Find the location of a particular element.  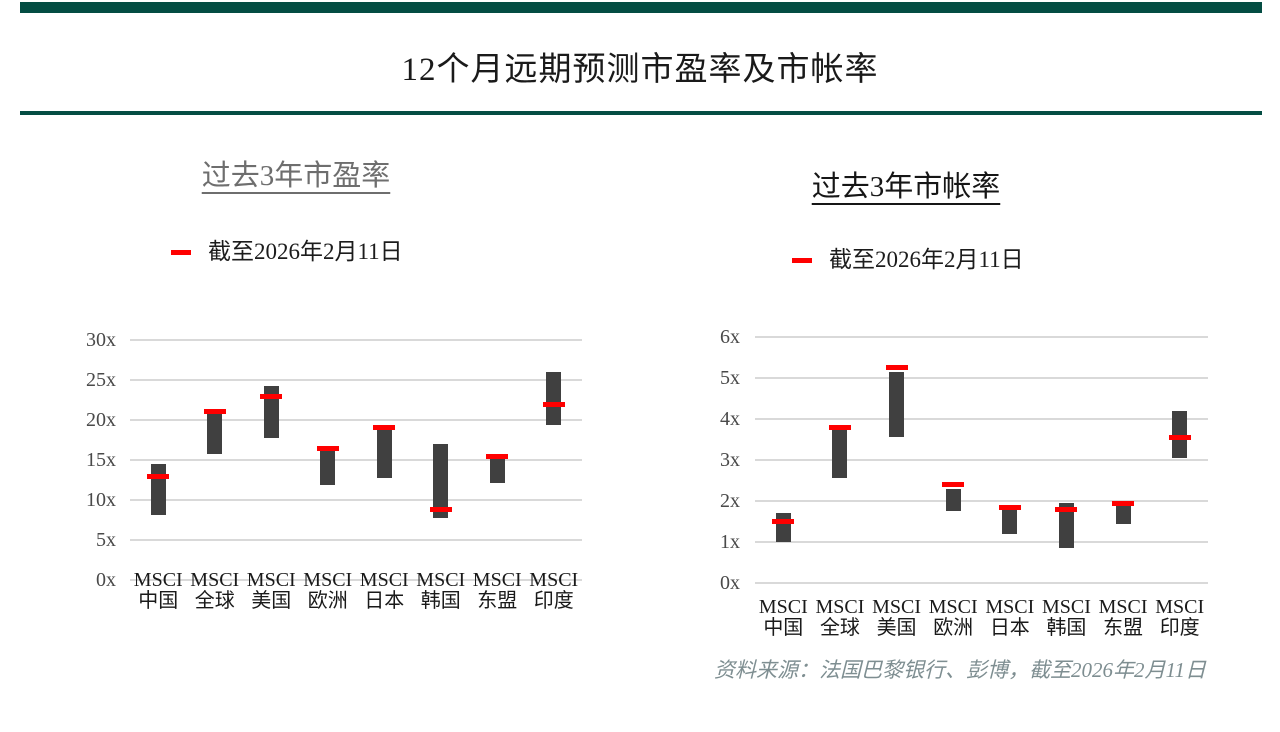

page-title: 12个月远期预测市盈率及市帐率 is located at coordinates (640, 70).